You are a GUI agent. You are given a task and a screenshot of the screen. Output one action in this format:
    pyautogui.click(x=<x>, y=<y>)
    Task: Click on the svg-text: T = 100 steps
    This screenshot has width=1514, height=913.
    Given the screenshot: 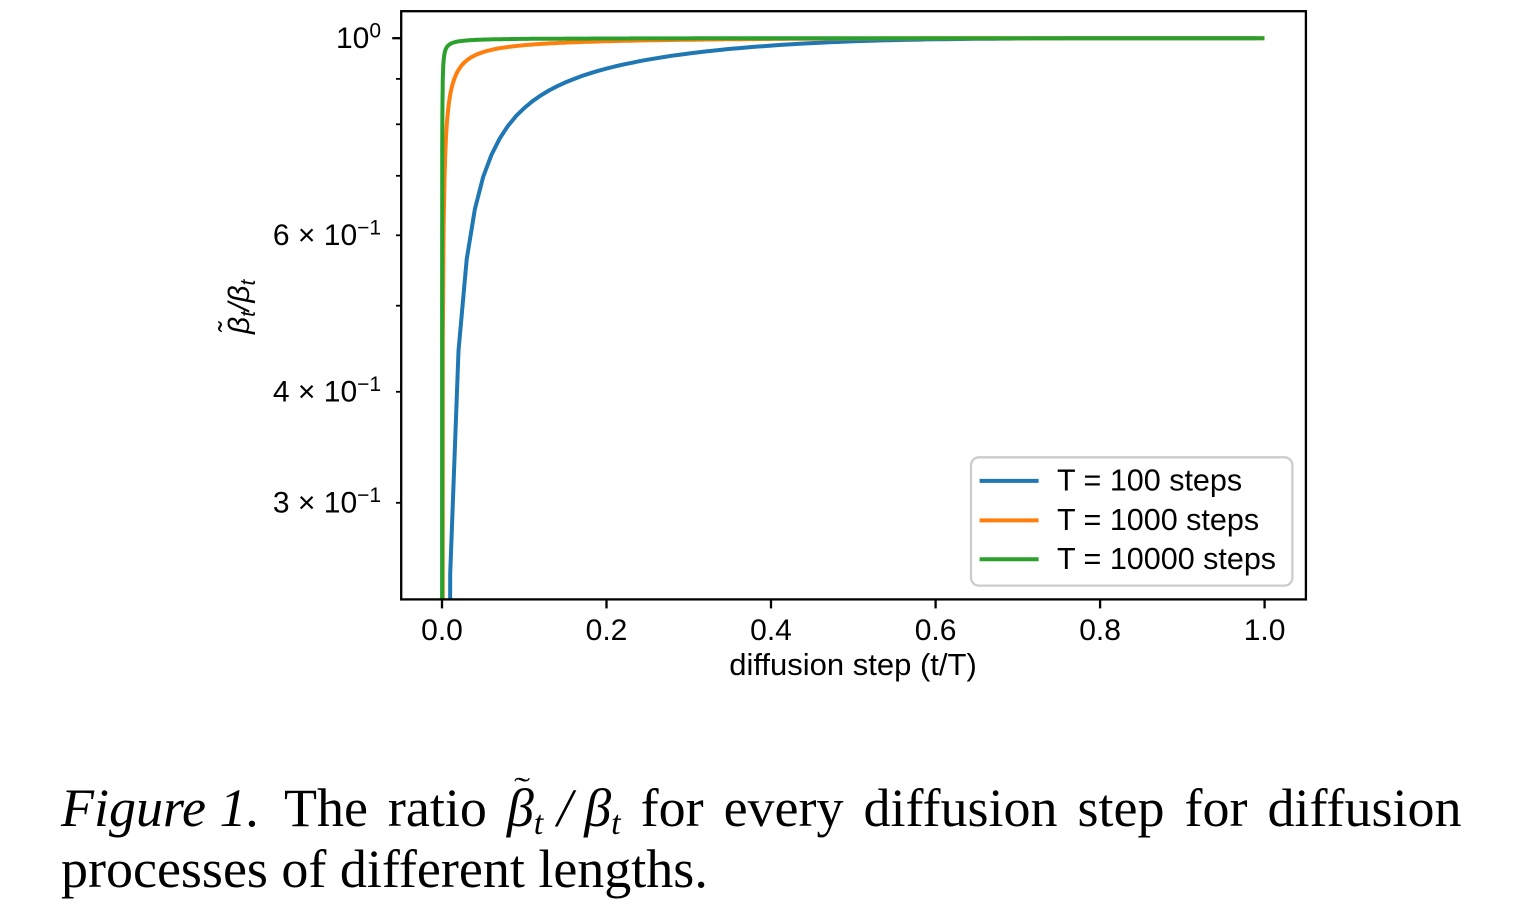 What is the action you would take?
    pyautogui.click(x=1149, y=481)
    